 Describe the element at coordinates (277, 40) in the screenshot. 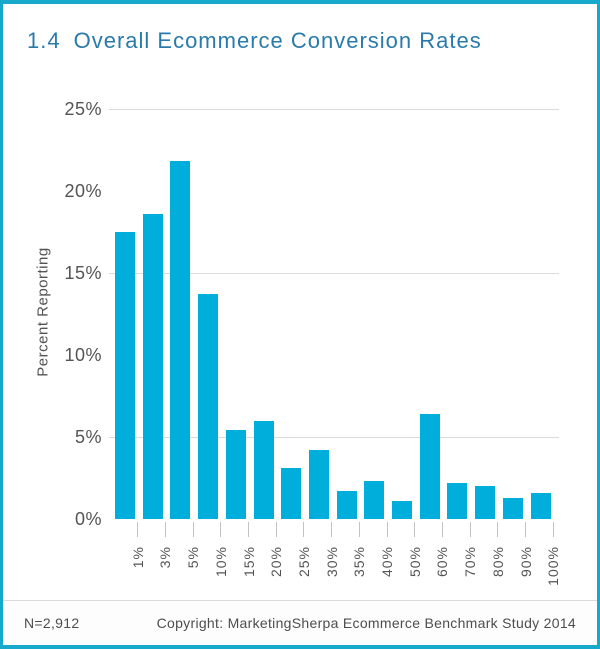

I see `chart-title-text: Overall Ecommerce Conversion Rates` at that location.